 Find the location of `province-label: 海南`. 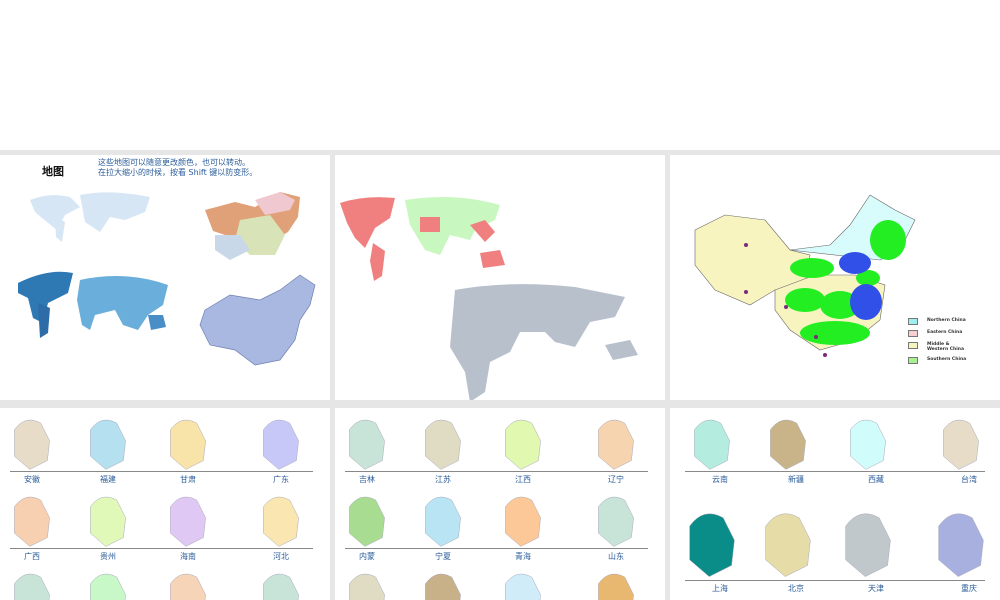

province-label: 海南 is located at coordinates (188, 556).